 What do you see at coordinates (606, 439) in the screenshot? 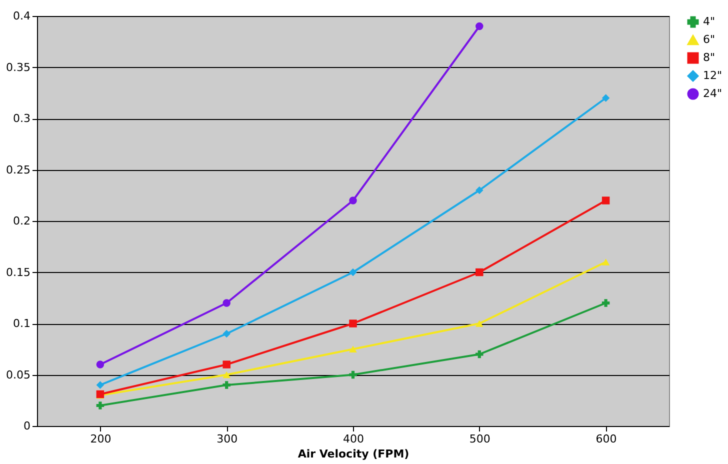
I see `x-tick-label: 600` at bounding box center [606, 439].